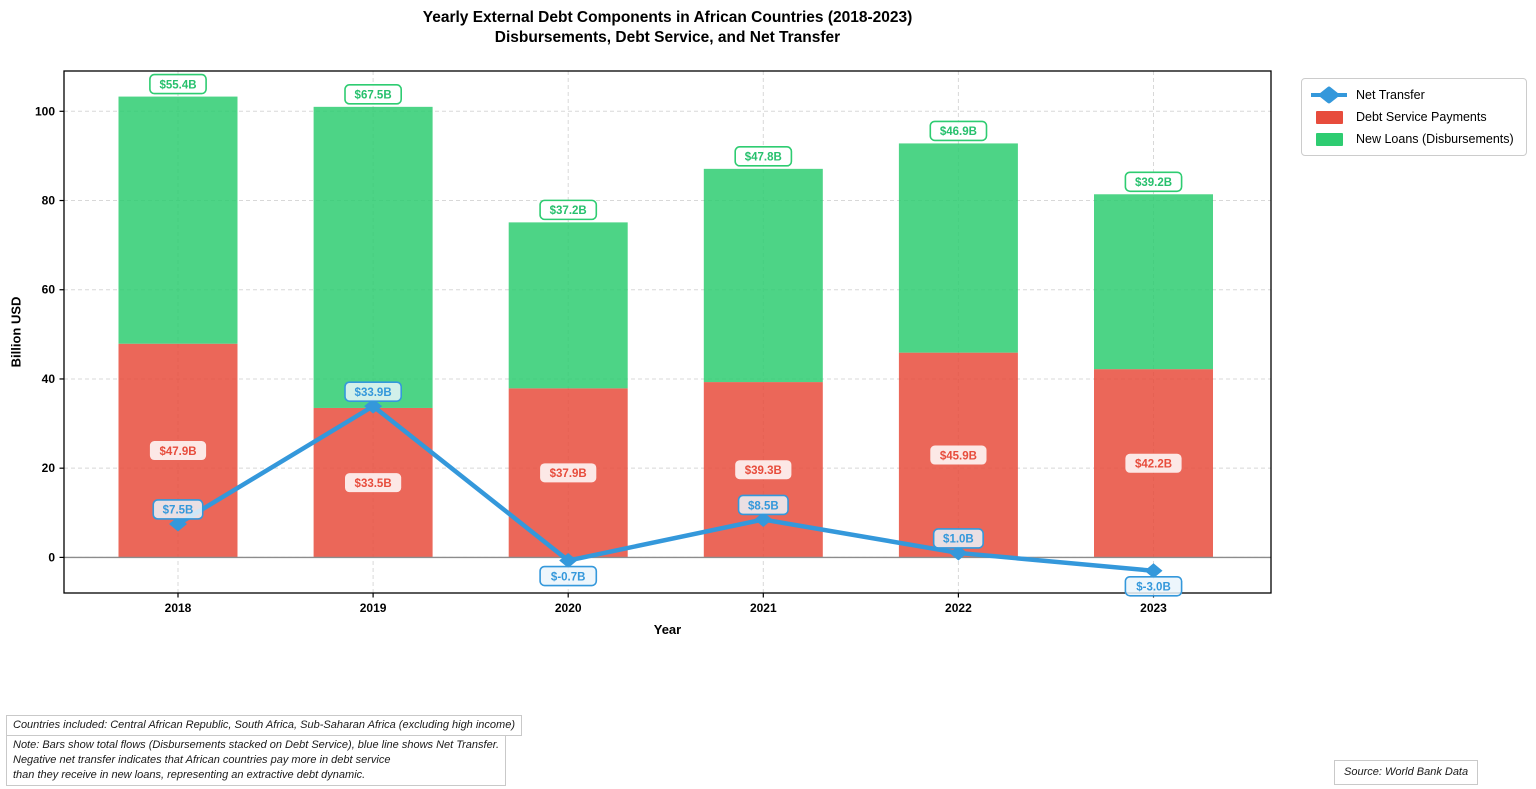  I want to click on net-transfer-line, so click(665, 488).